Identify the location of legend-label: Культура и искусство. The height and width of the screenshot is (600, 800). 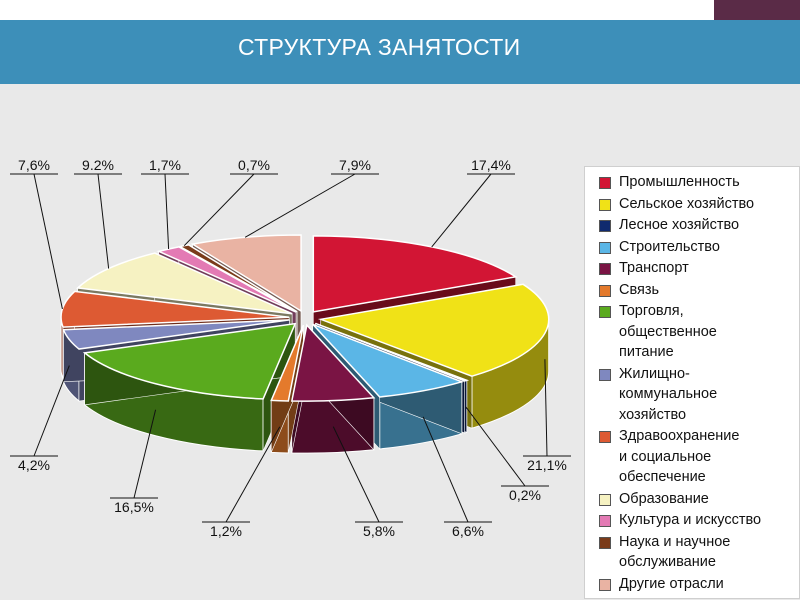
(690, 520).